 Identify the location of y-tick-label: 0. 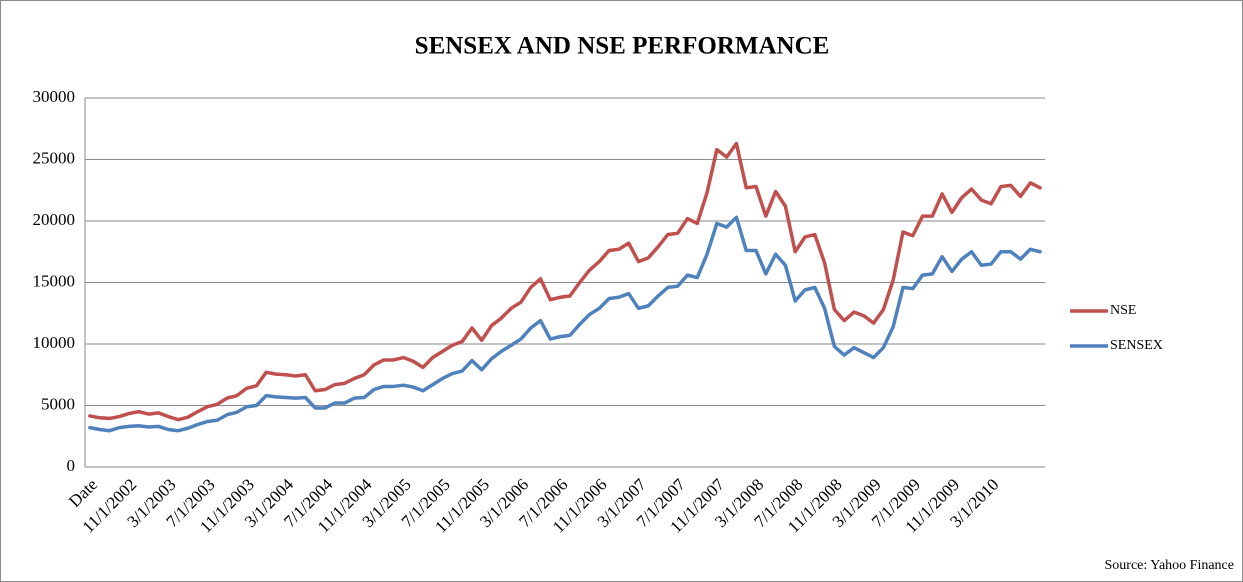
(71, 465).